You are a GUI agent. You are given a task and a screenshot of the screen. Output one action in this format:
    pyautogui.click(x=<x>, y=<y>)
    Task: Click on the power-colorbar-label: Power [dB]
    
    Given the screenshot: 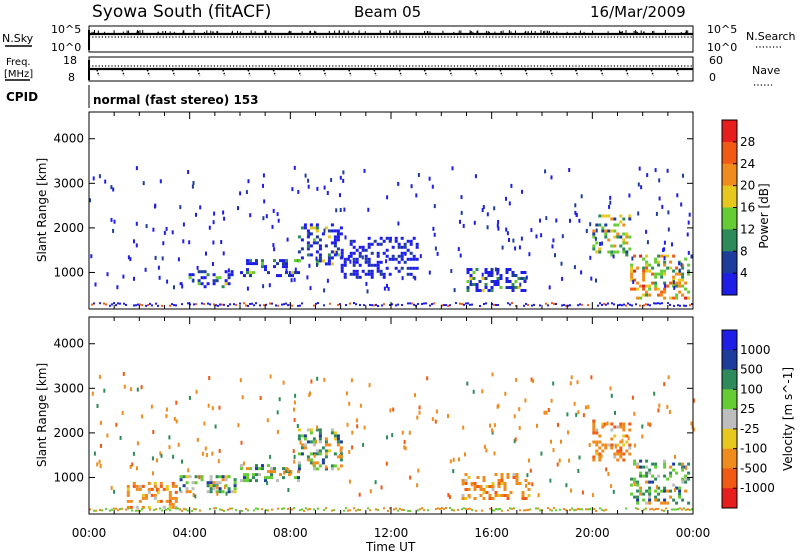 What is the action you would take?
    pyautogui.click(x=764, y=215)
    